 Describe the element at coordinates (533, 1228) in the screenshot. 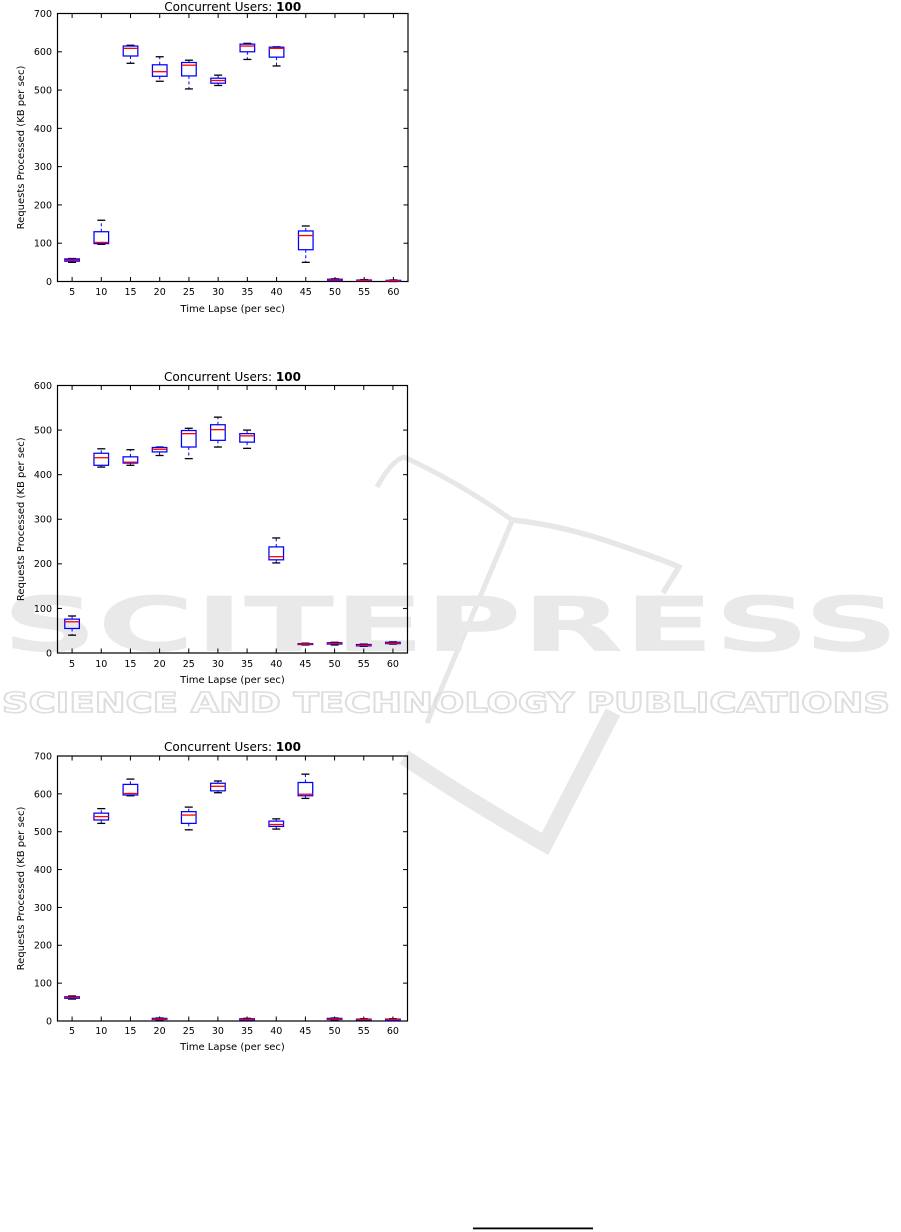

I see `footnote-rule` at that location.